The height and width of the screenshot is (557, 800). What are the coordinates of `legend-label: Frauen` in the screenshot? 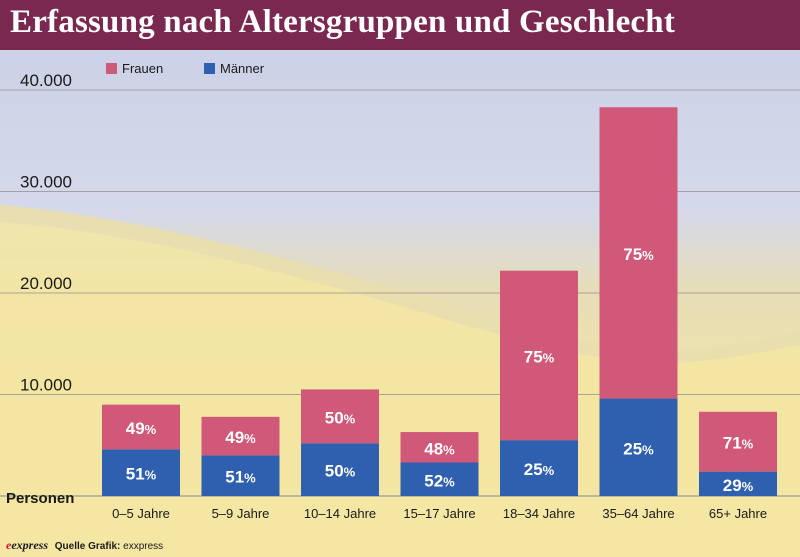 It's located at (142, 68).